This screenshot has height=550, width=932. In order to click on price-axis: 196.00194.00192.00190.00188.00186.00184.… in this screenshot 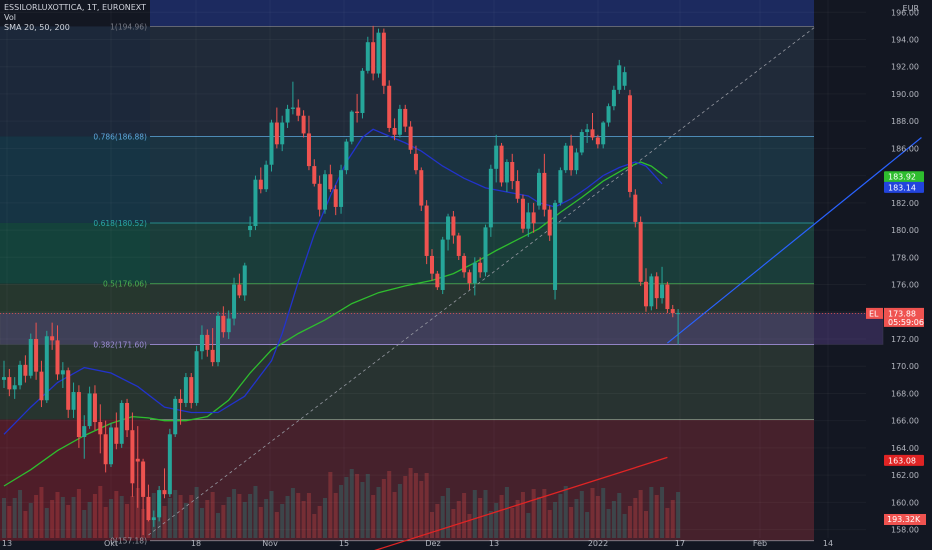, I will do `click(896, 269)`.